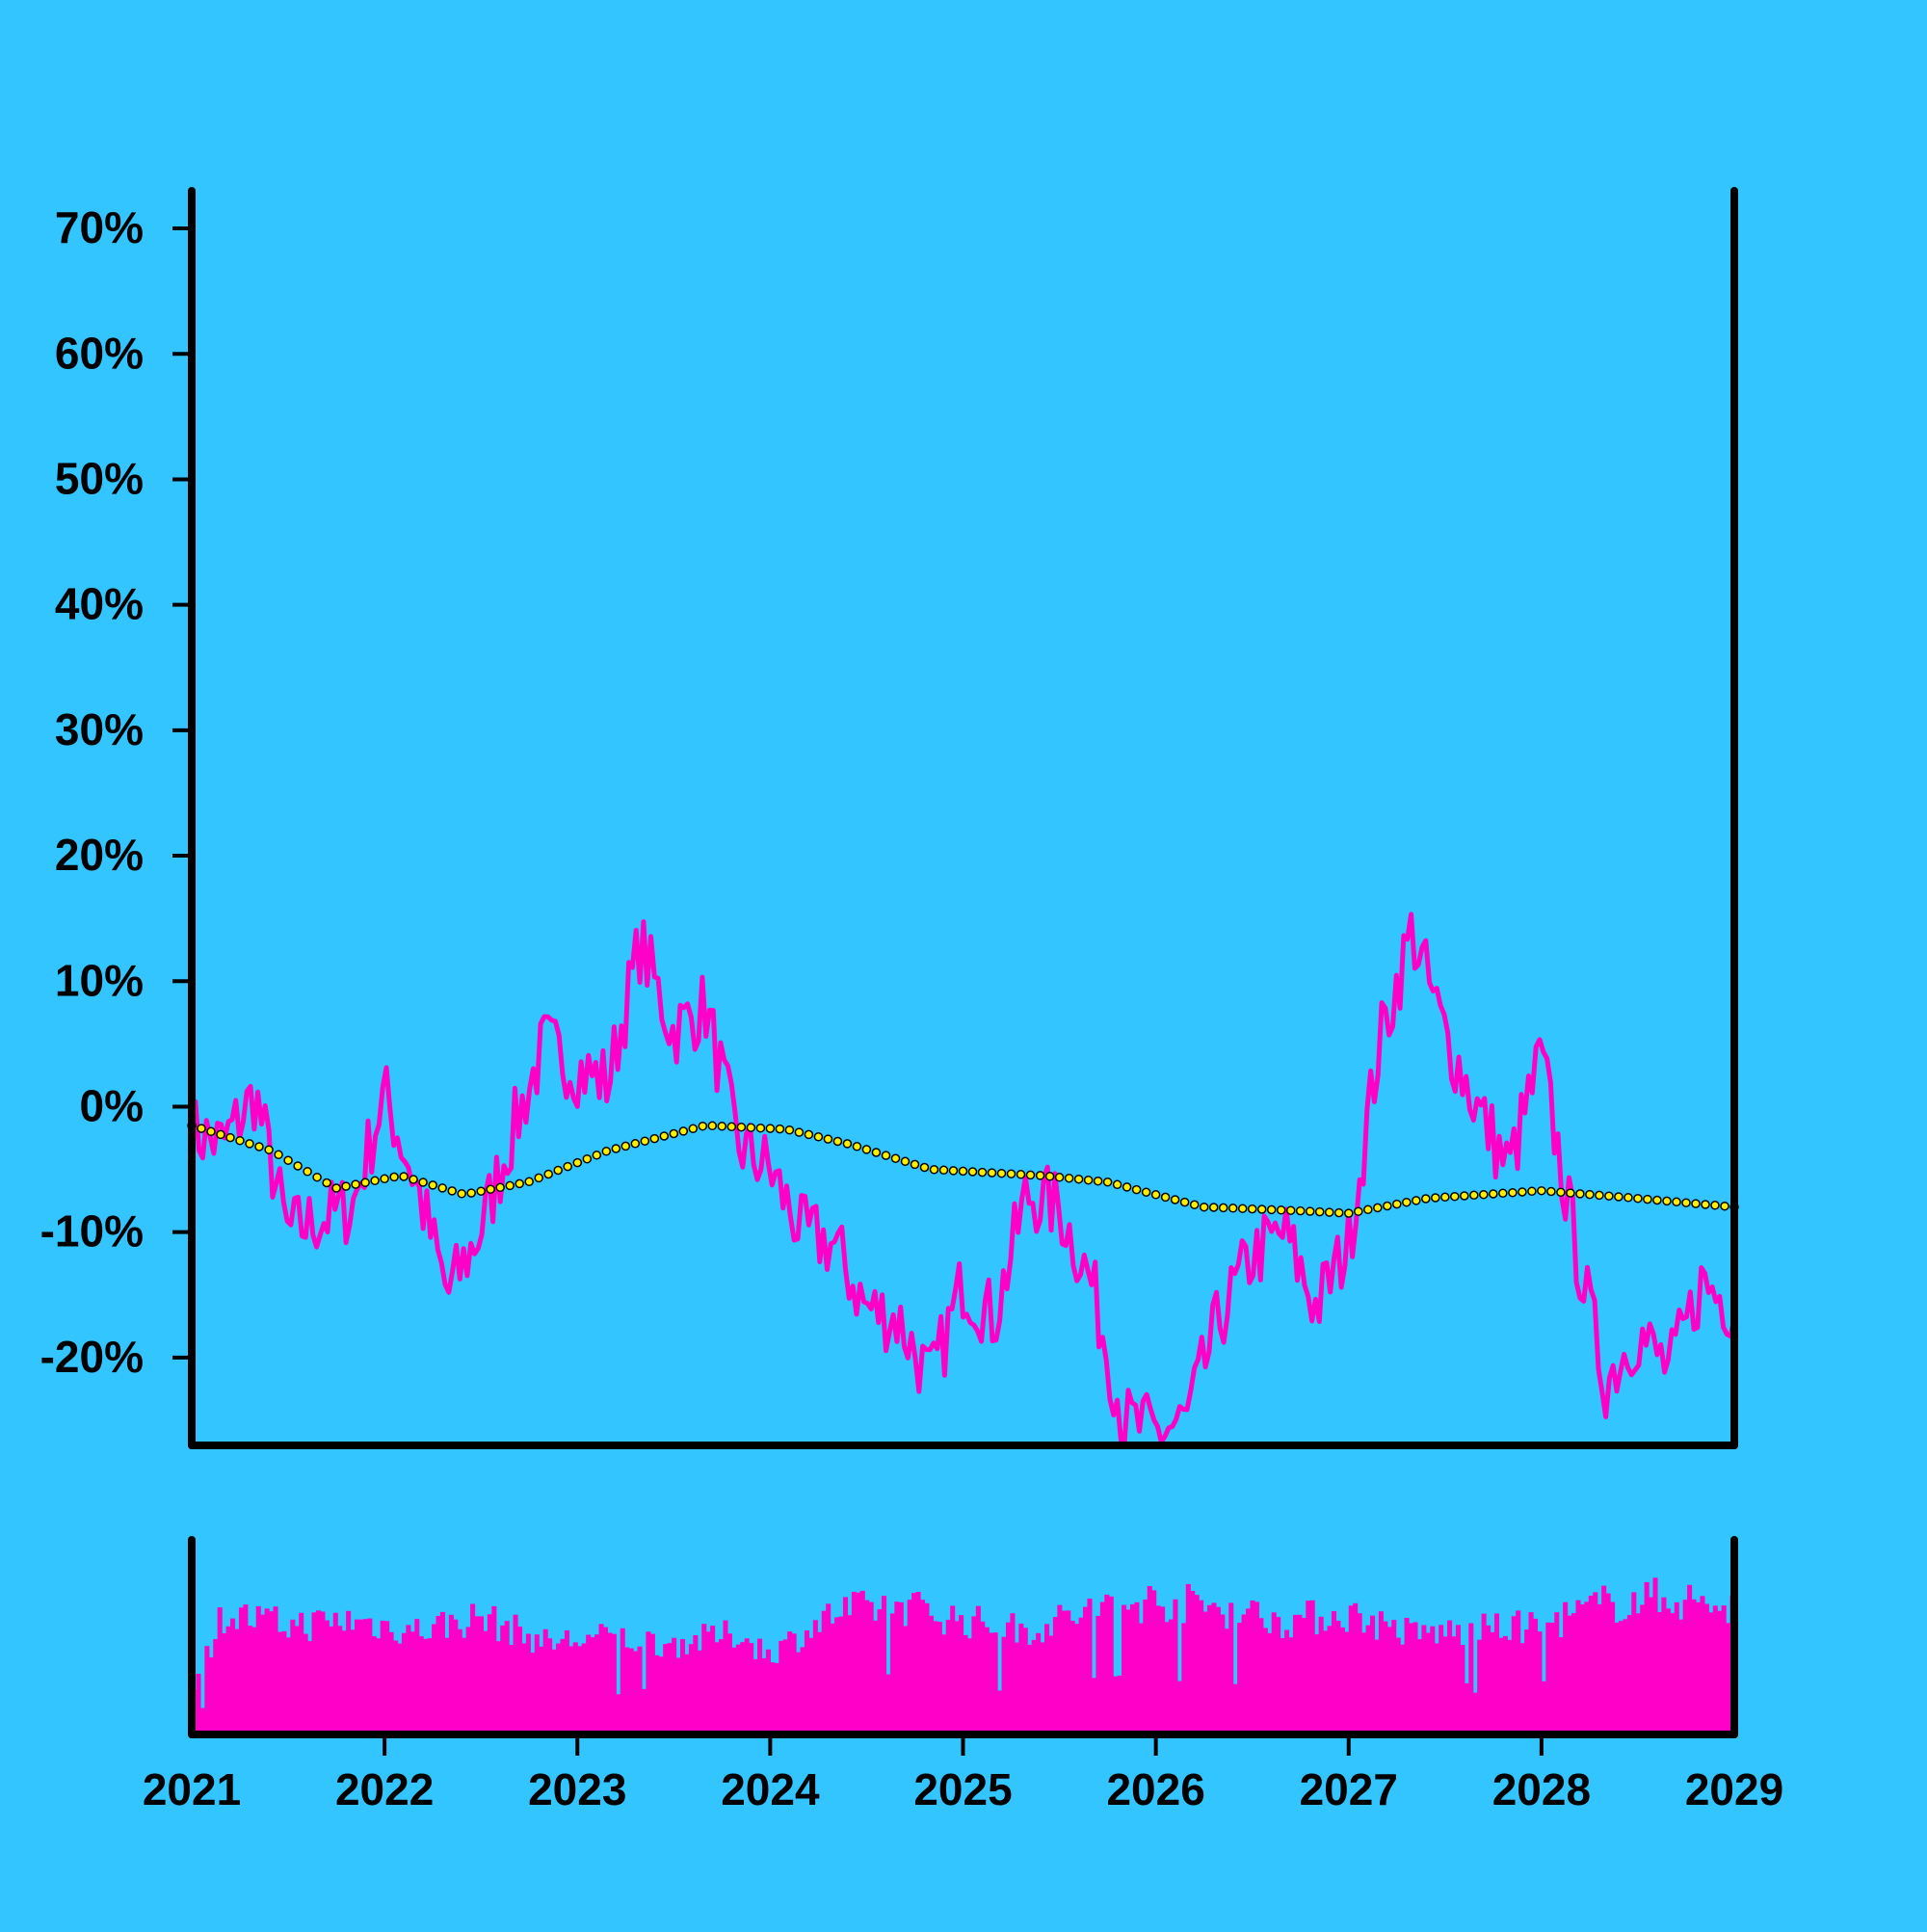 Image resolution: width=1927 pixels, height=1932 pixels. Describe the element at coordinates (385, 1789) in the screenshot. I see `x-tick-label: 2022` at that location.